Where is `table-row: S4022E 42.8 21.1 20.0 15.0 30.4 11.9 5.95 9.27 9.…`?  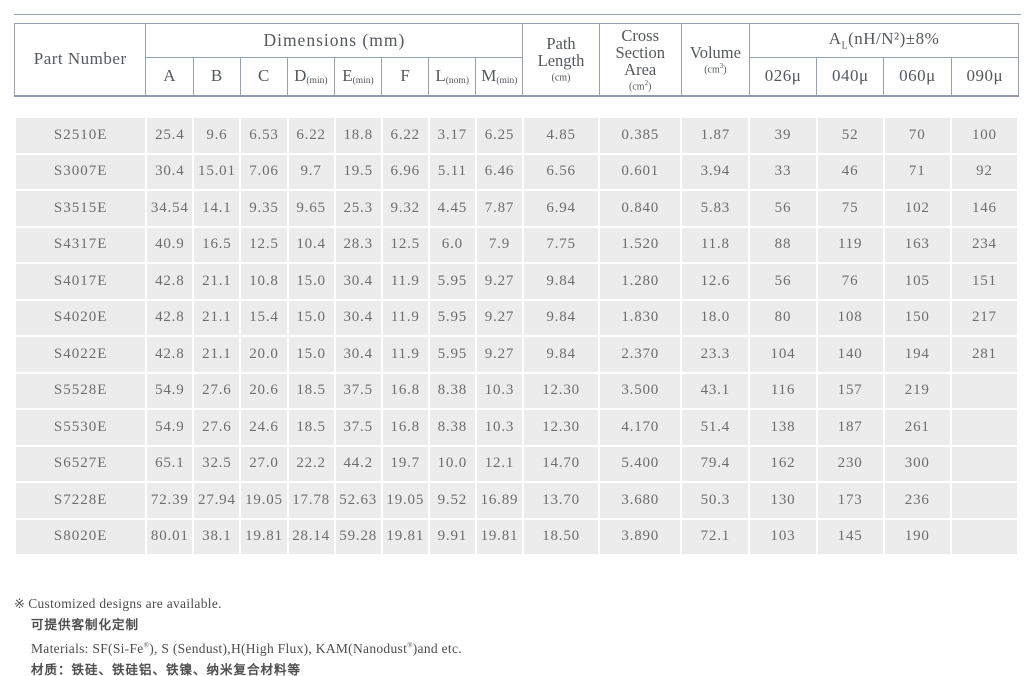 table-row: S4022E 42.8 21.1 20.0 15.0 30.4 11.9 5.95 9.27 9.… is located at coordinates (516, 354).